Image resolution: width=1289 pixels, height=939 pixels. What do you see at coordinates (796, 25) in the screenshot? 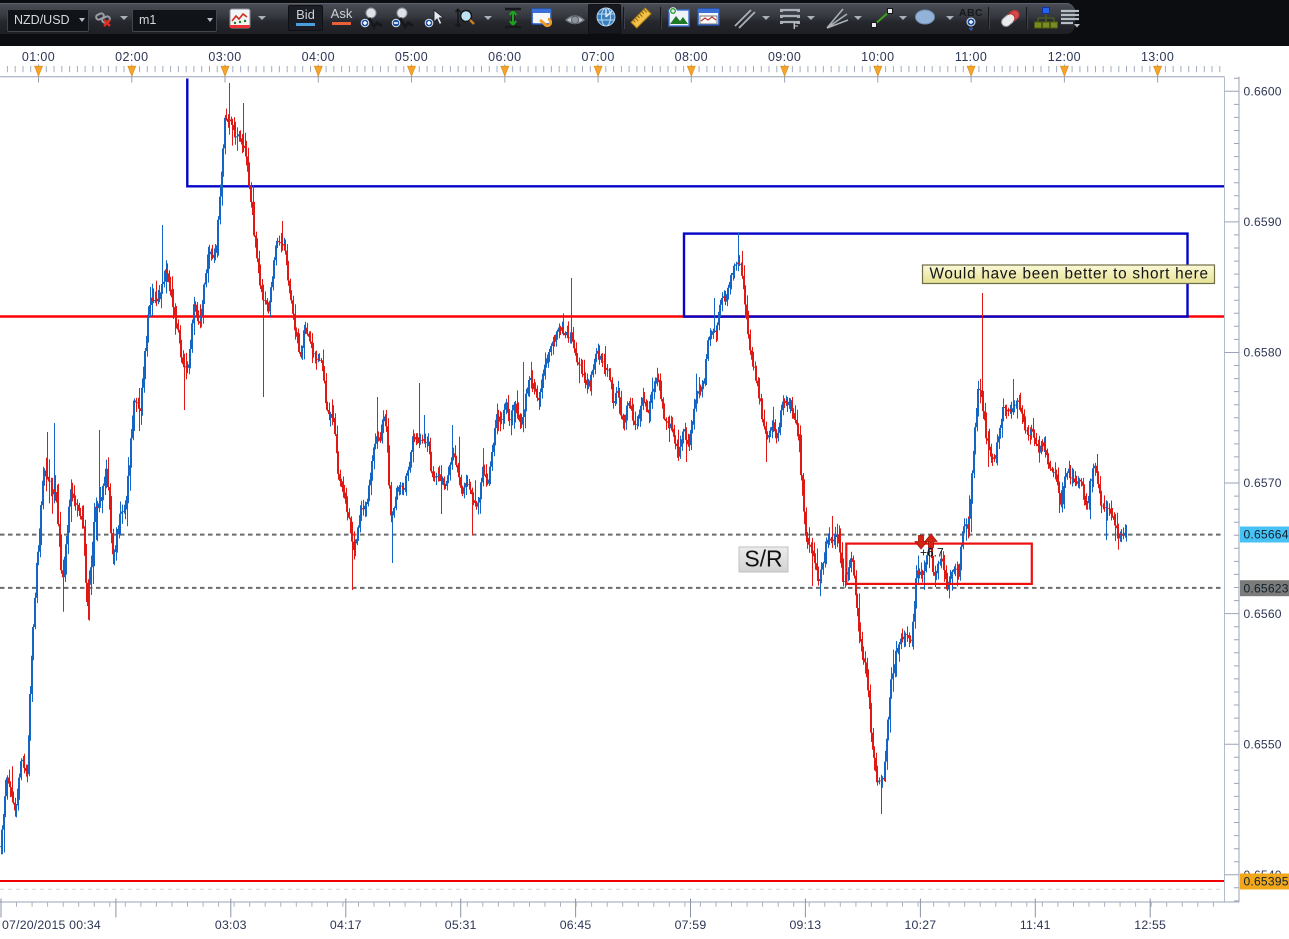
I see `svg-text: F` at bounding box center [796, 25].